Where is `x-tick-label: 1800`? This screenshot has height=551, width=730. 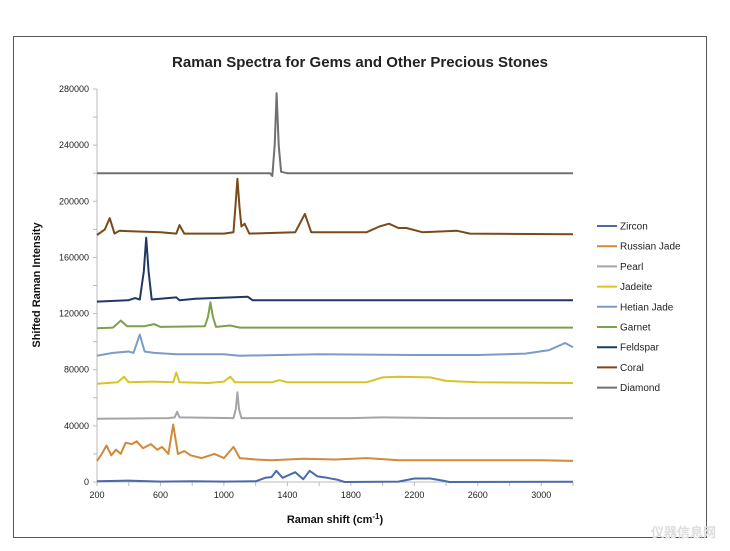
x-tick-label: 1800 is located at coordinates (351, 495).